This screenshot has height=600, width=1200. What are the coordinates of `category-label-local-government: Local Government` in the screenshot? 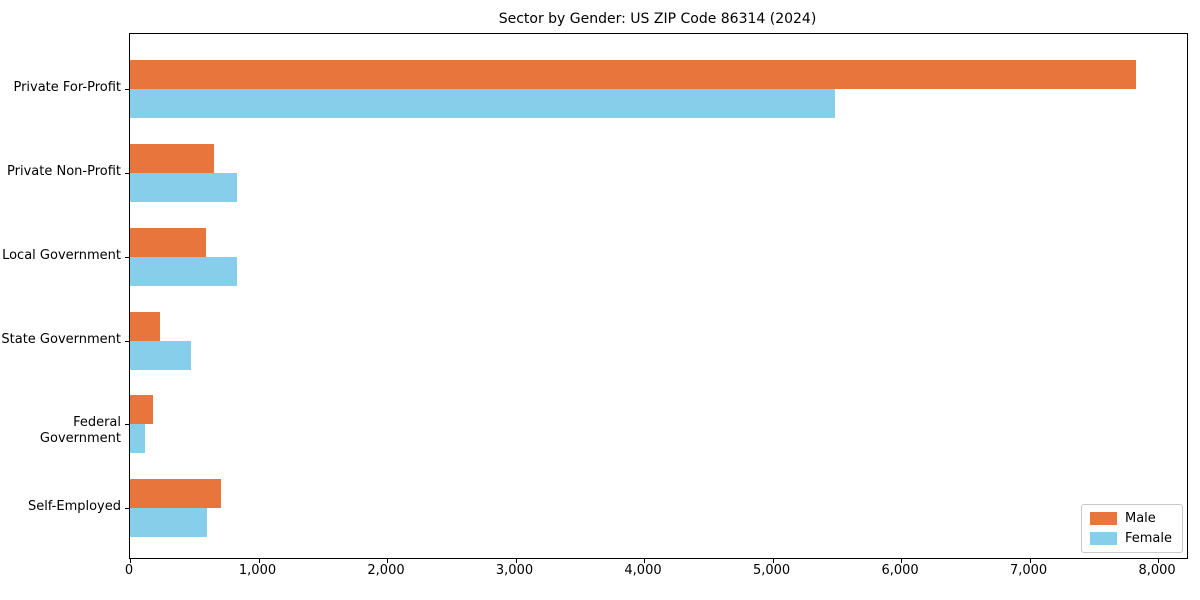 It's located at (61, 255).